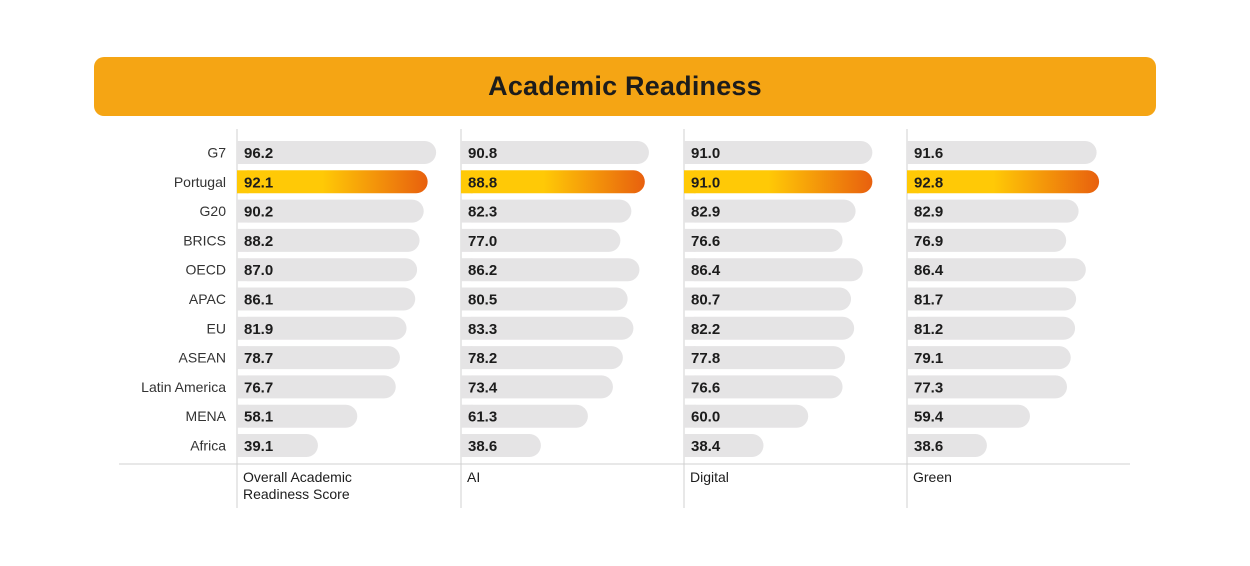 The width and height of the screenshot is (1250, 566). Describe the element at coordinates (258, 387) in the screenshot. I see `value-label: 76.7` at that location.